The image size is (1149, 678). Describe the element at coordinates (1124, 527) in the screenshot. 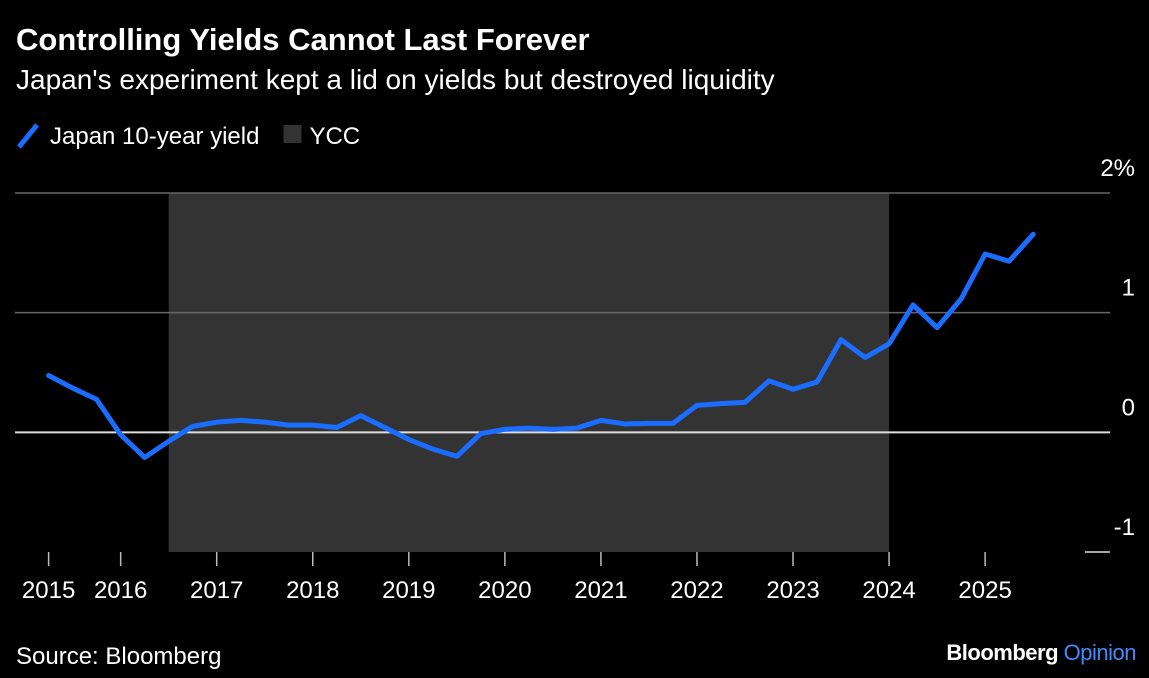

I see `y-tick-label: -1` at that location.